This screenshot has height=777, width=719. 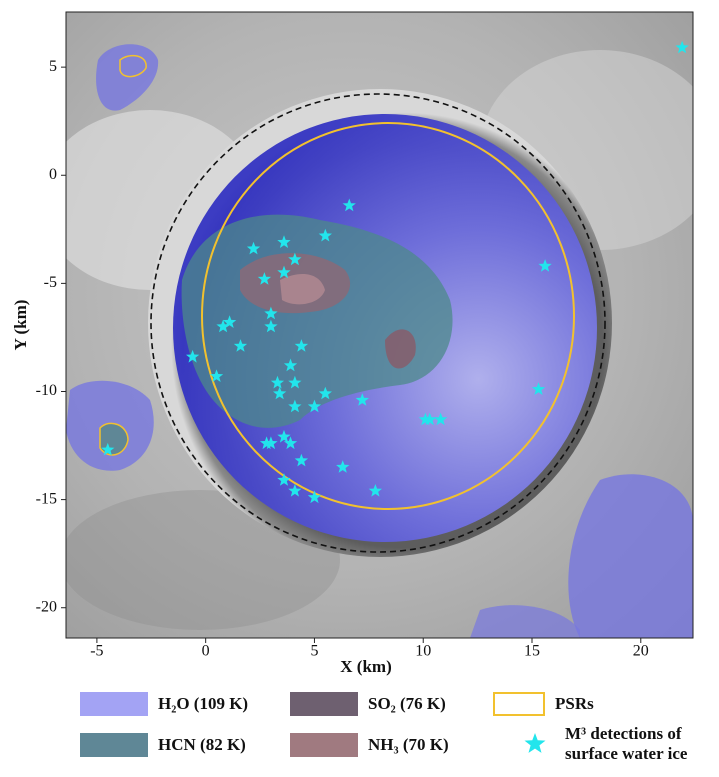 What do you see at coordinates (532, 651) in the screenshot?
I see `x-tick-label: 15` at bounding box center [532, 651].